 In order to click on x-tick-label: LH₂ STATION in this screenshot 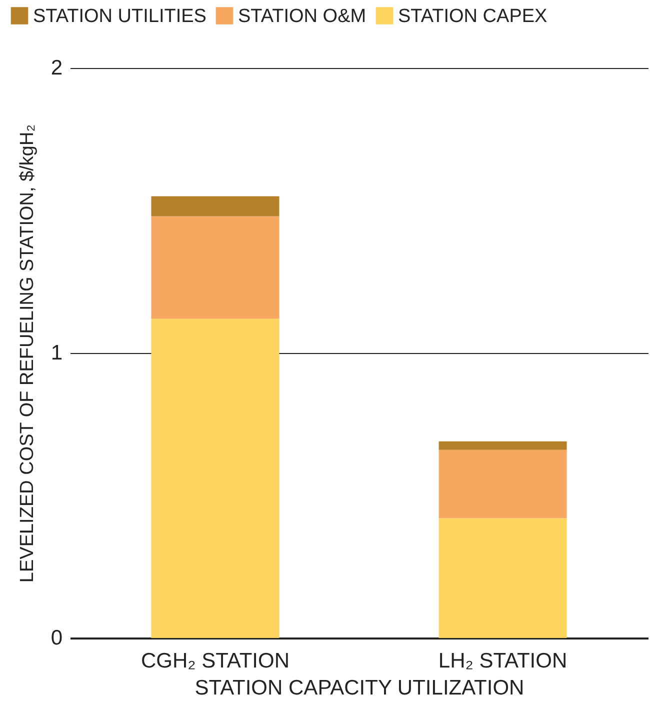, I will do `click(503, 661)`.